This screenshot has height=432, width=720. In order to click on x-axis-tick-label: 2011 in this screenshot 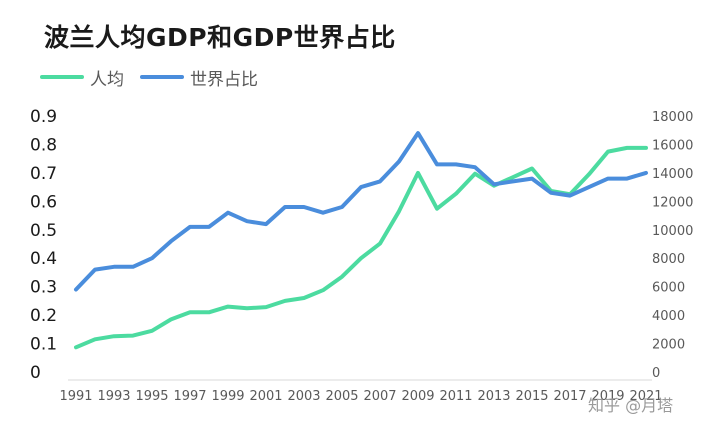, I will do `click(455, 396)`.